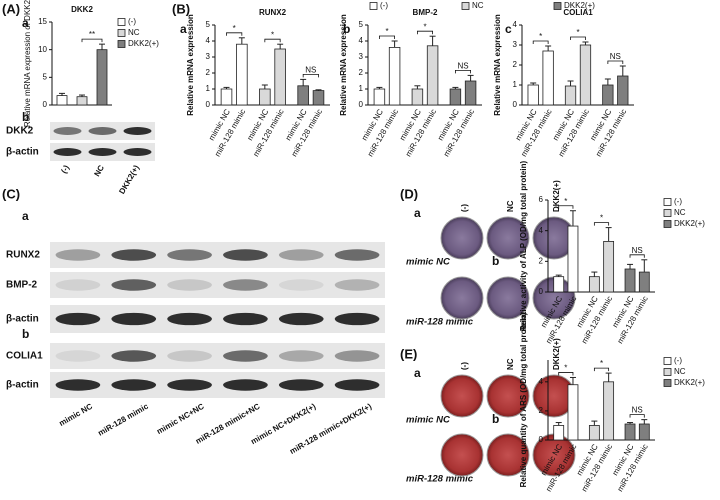  Describe the element at coordinates (92, 34) in the screenshot. I see `significance-label: **` at that location.